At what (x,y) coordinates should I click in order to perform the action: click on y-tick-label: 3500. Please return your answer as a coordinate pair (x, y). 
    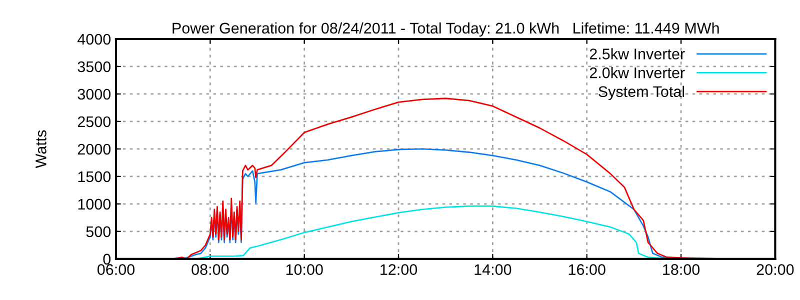
    Looking at the image, I should click on (94, 66).